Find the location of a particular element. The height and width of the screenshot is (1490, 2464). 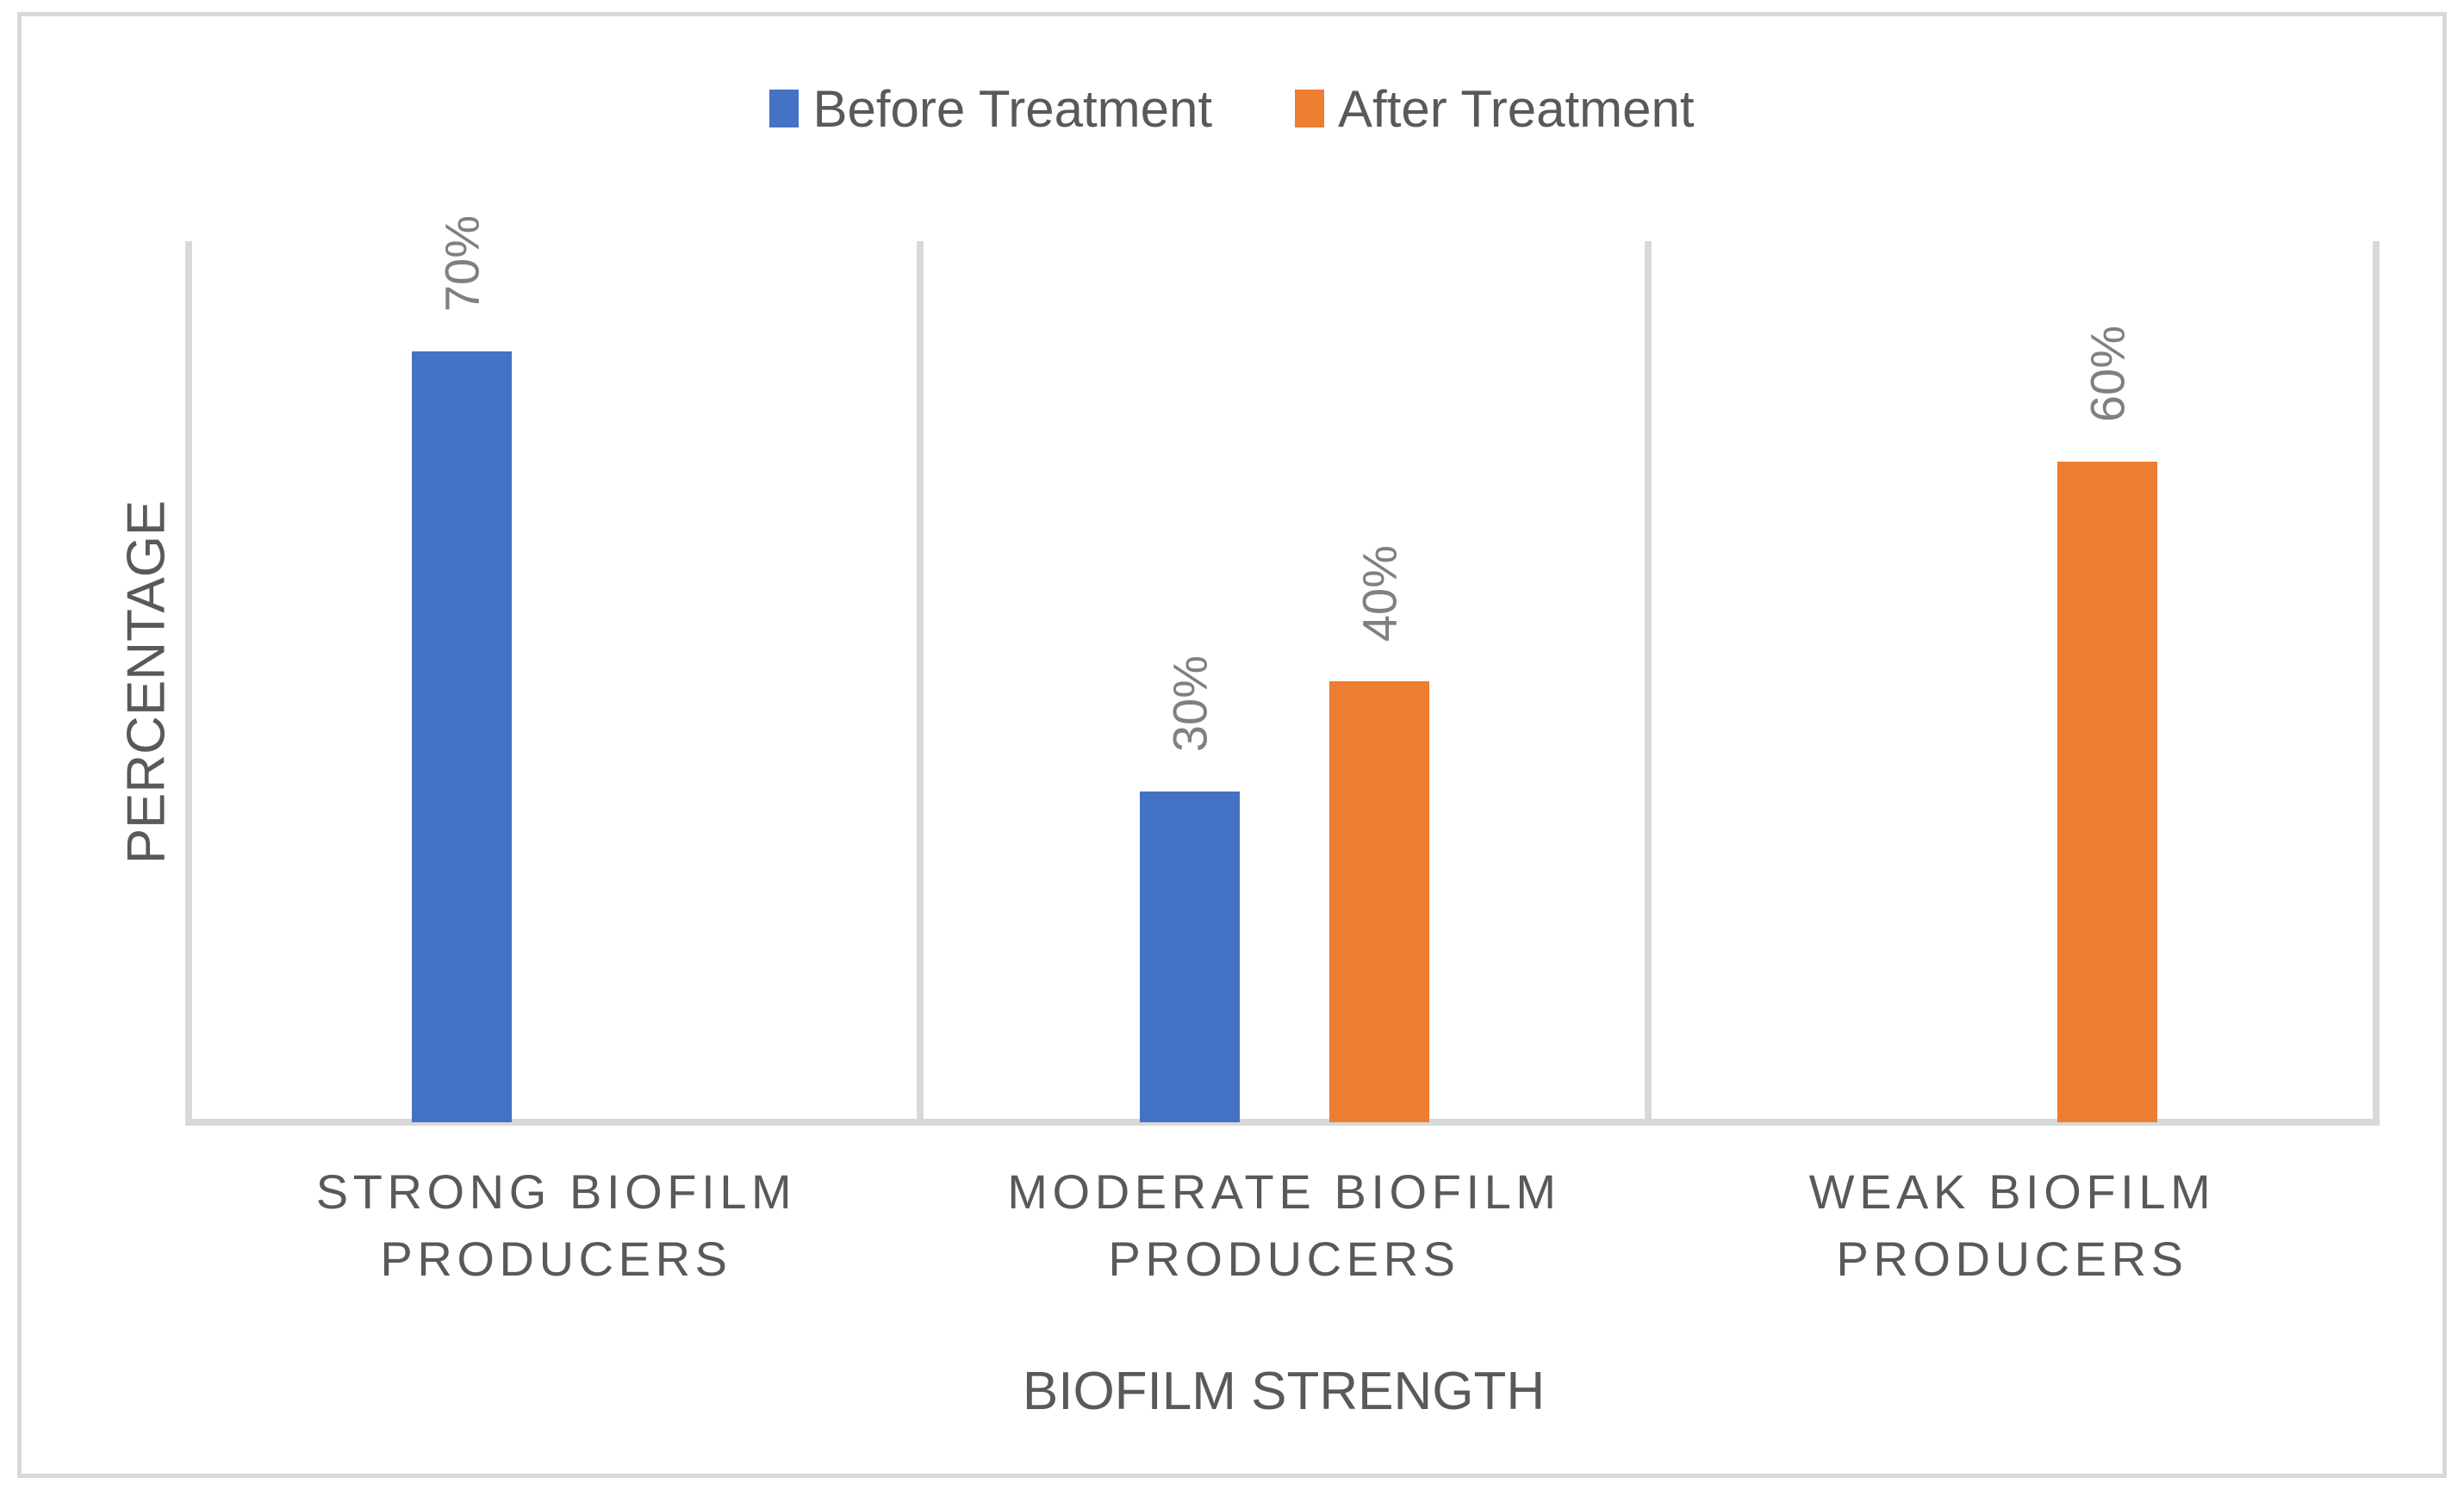

y-axis-title: PERCENTAGE is located at coordinates (146, 682).